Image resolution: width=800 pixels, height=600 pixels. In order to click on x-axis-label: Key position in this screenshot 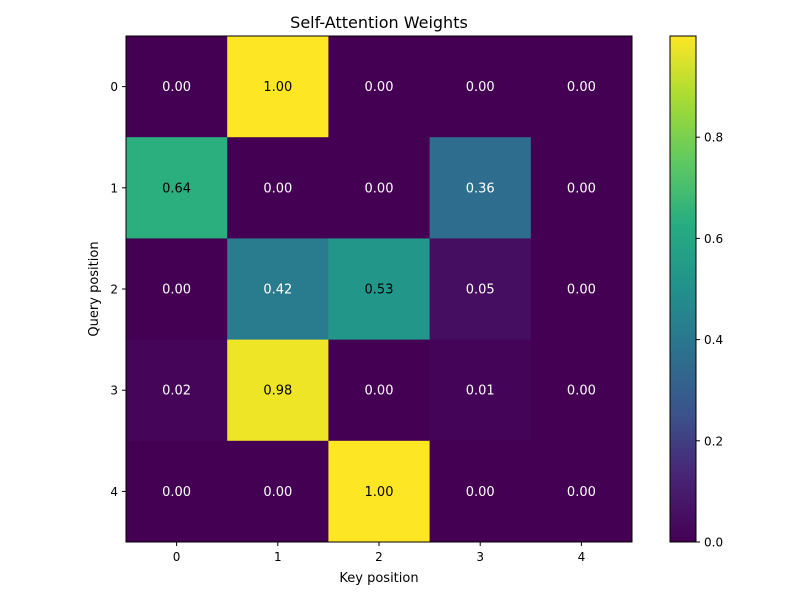, I will do `click(378, 578)`.